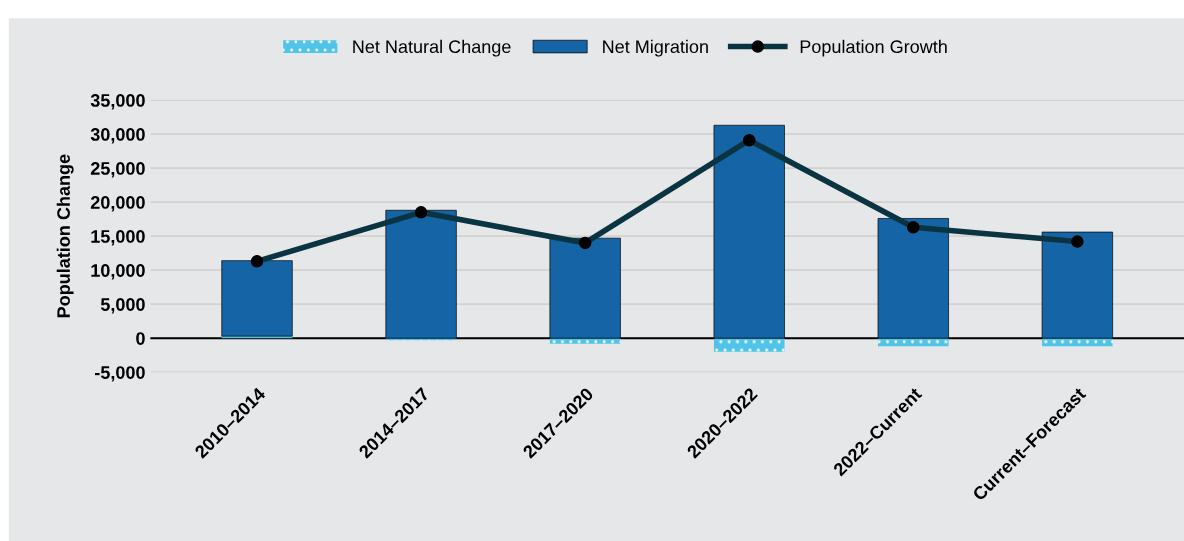 The image size is (1184, 541). Describe the element at coordinates (120, 374) in the screenshot. I see `y-tick-label: -5,000` at that location.